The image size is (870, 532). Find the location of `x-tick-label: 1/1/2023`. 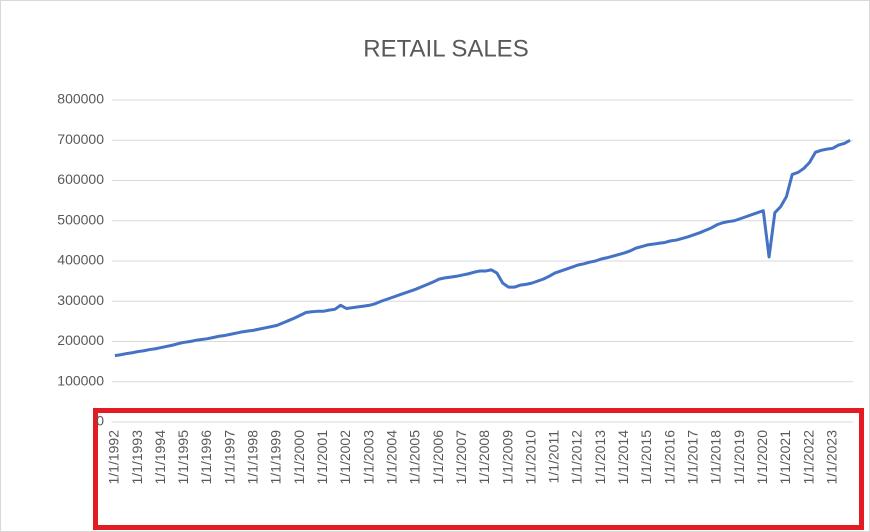

x-tick-label: 1/1/2023 is located at coordinates (831, 457).